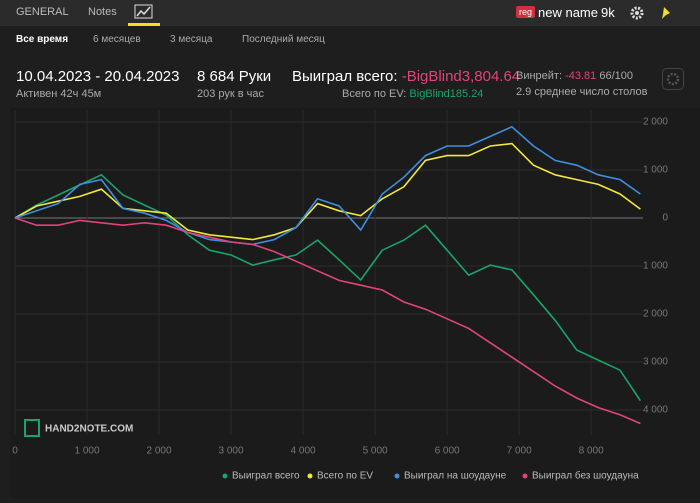  I want to click on winrate-label: Винрейт:, so click(539, 76).